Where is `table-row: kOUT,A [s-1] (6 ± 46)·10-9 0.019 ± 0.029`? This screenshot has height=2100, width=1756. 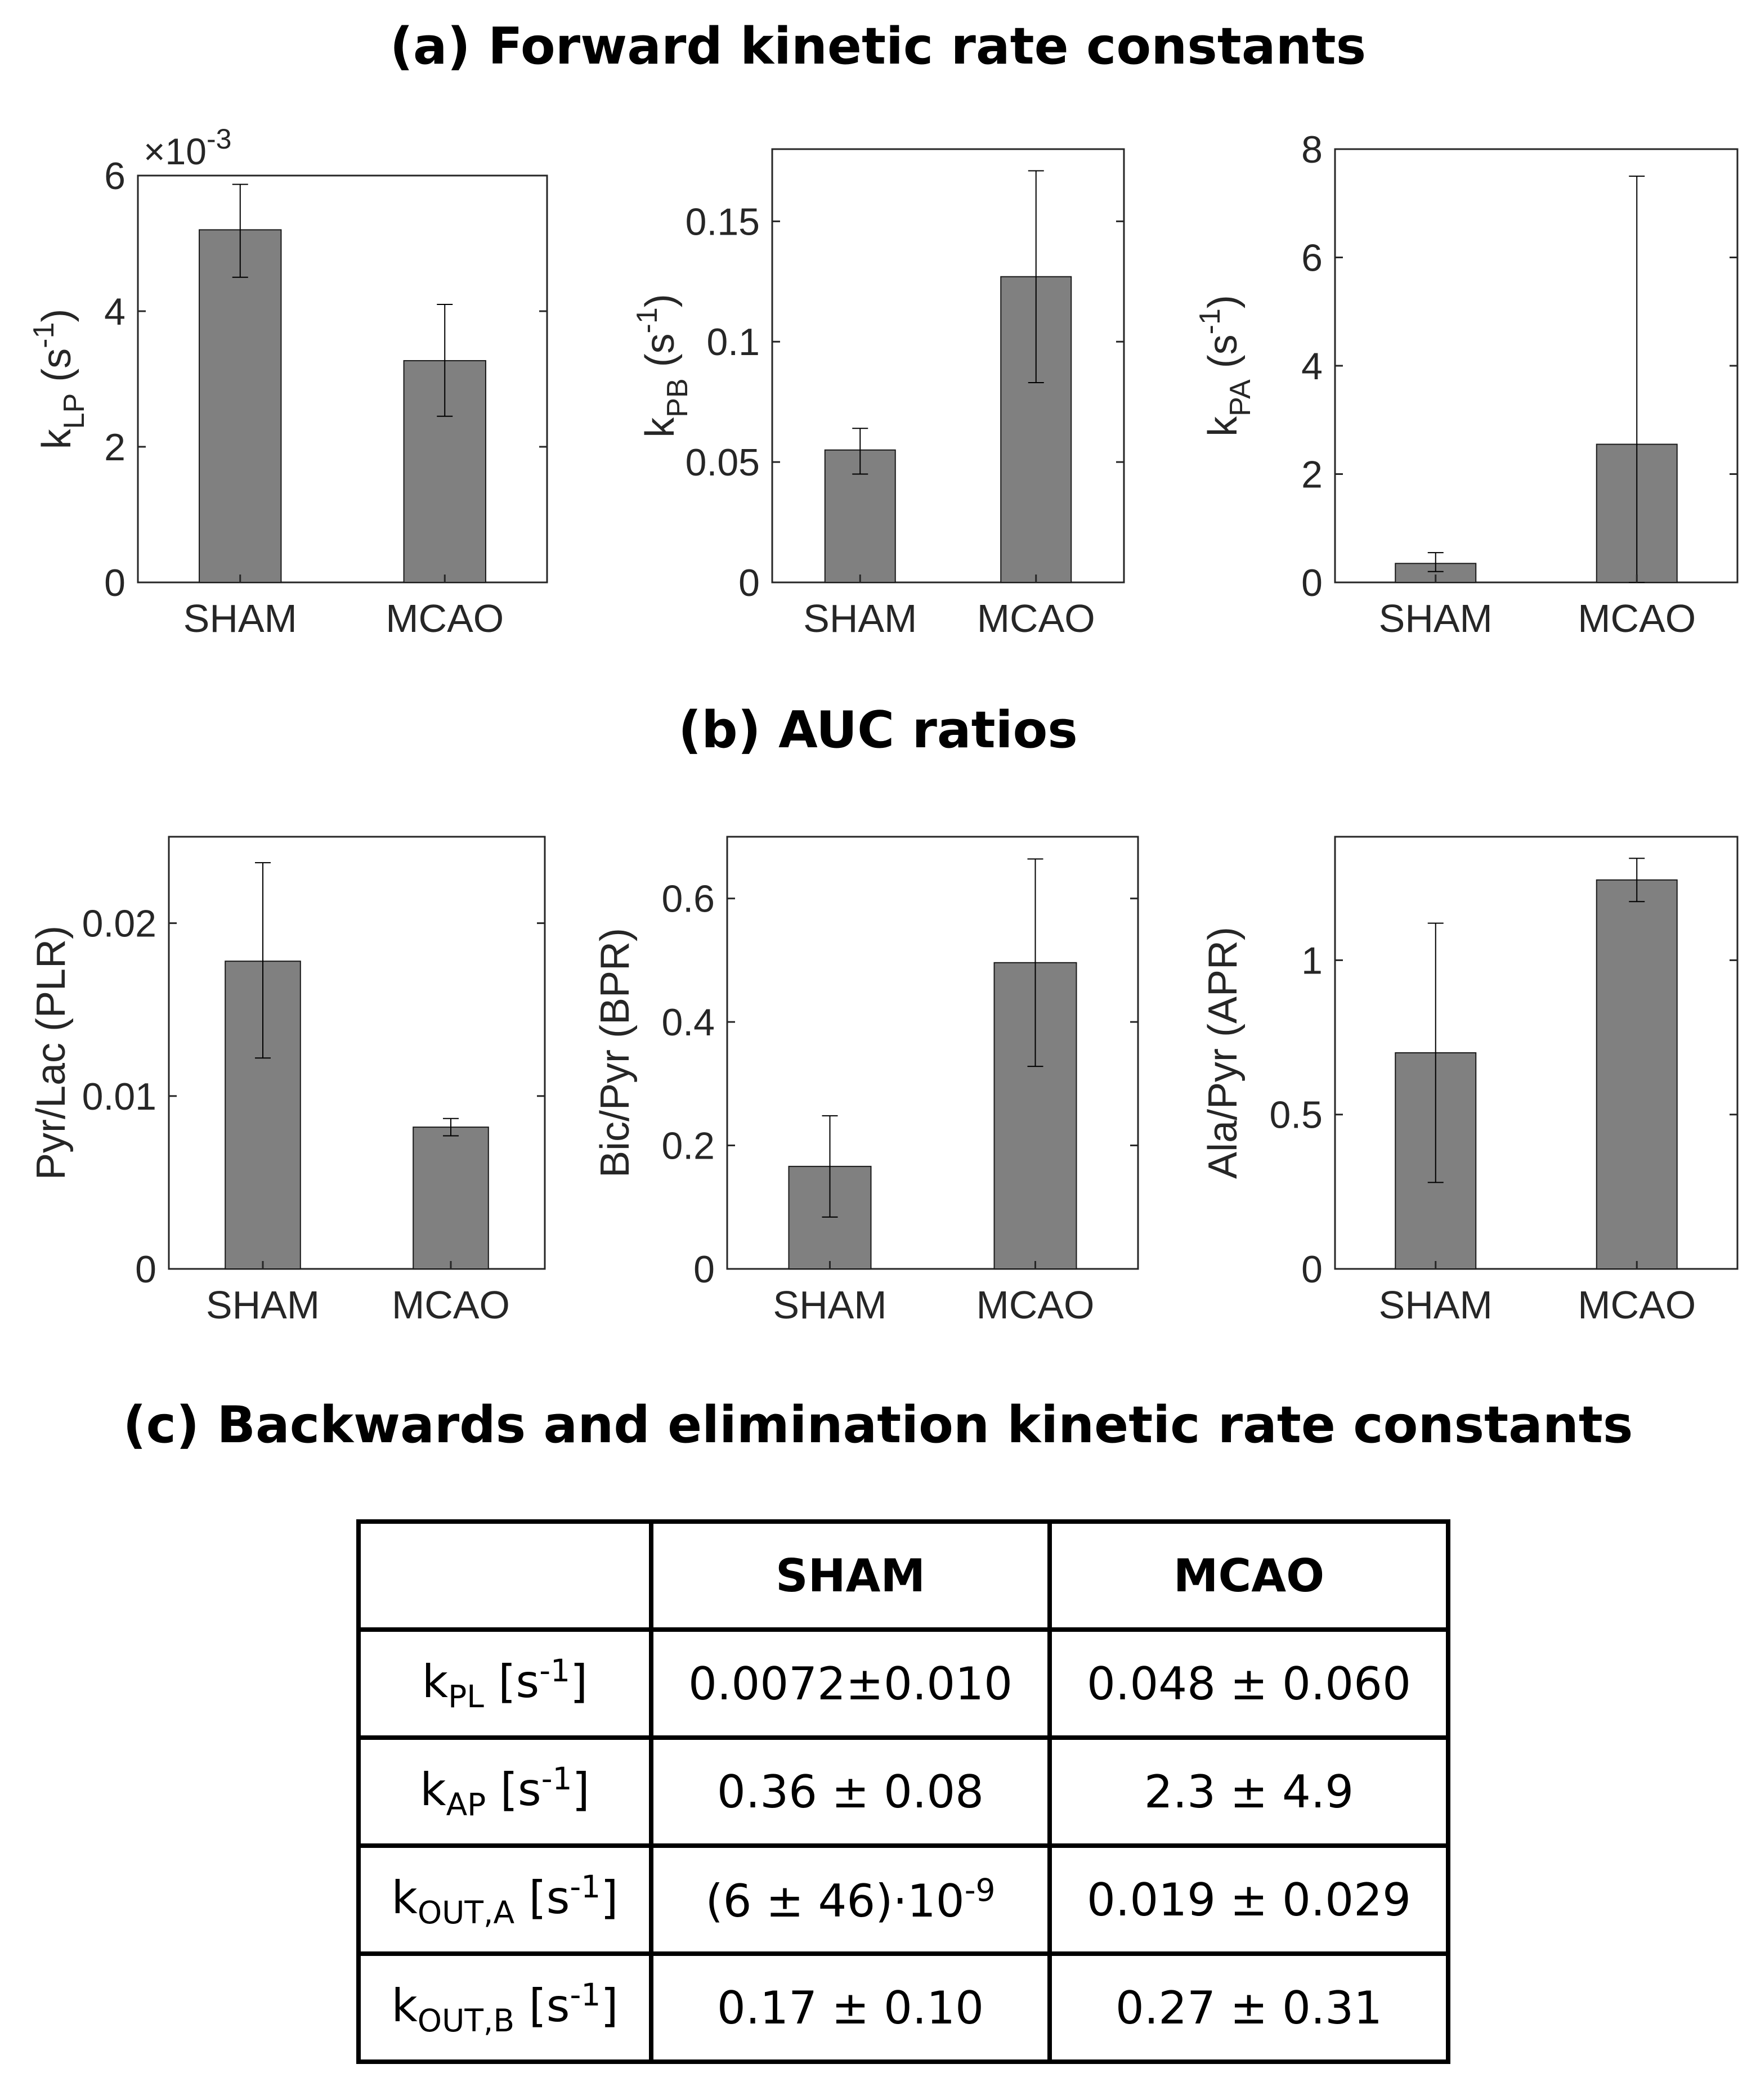
table-row: kOUT,A [s-1] (6 ± 46)·10-9 0.019 ± 0.029 is located at coordinates (903, 1900).